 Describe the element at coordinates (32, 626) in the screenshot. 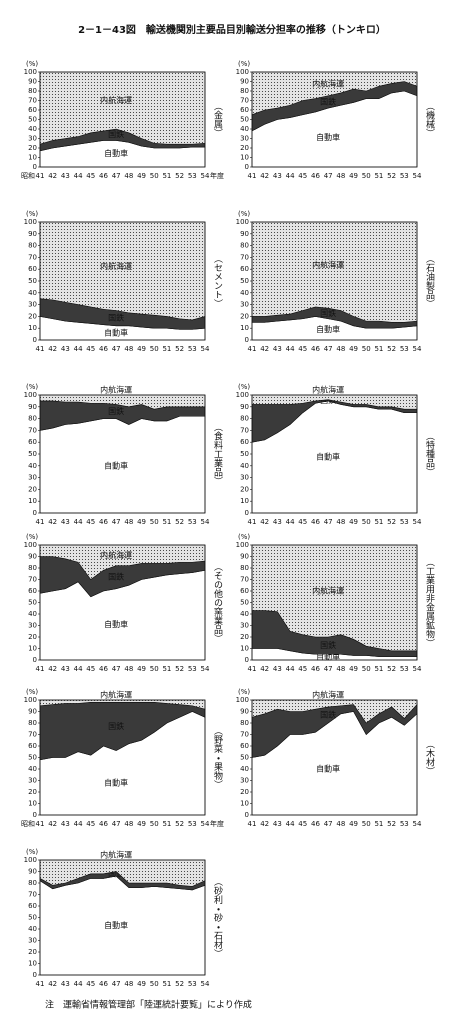

I see `y-tick-label: 30` at that location.